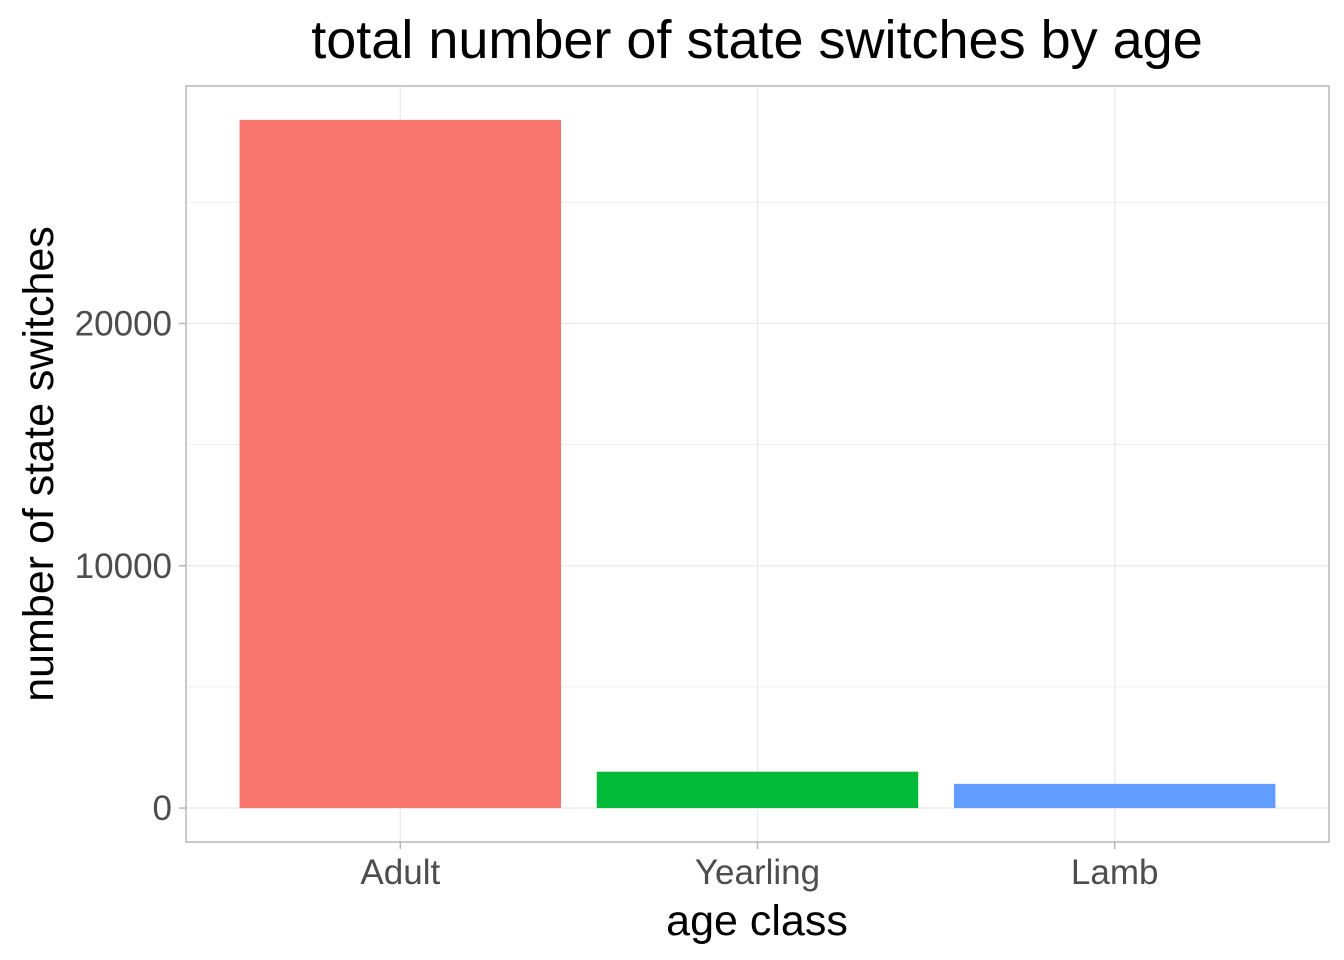 This screenshot has width=1344, height=960. What do you see at coordinates (1115, 872) in the screenshot?
I see `x-tick-label: Lamb` at bounding box center [1115, 872].